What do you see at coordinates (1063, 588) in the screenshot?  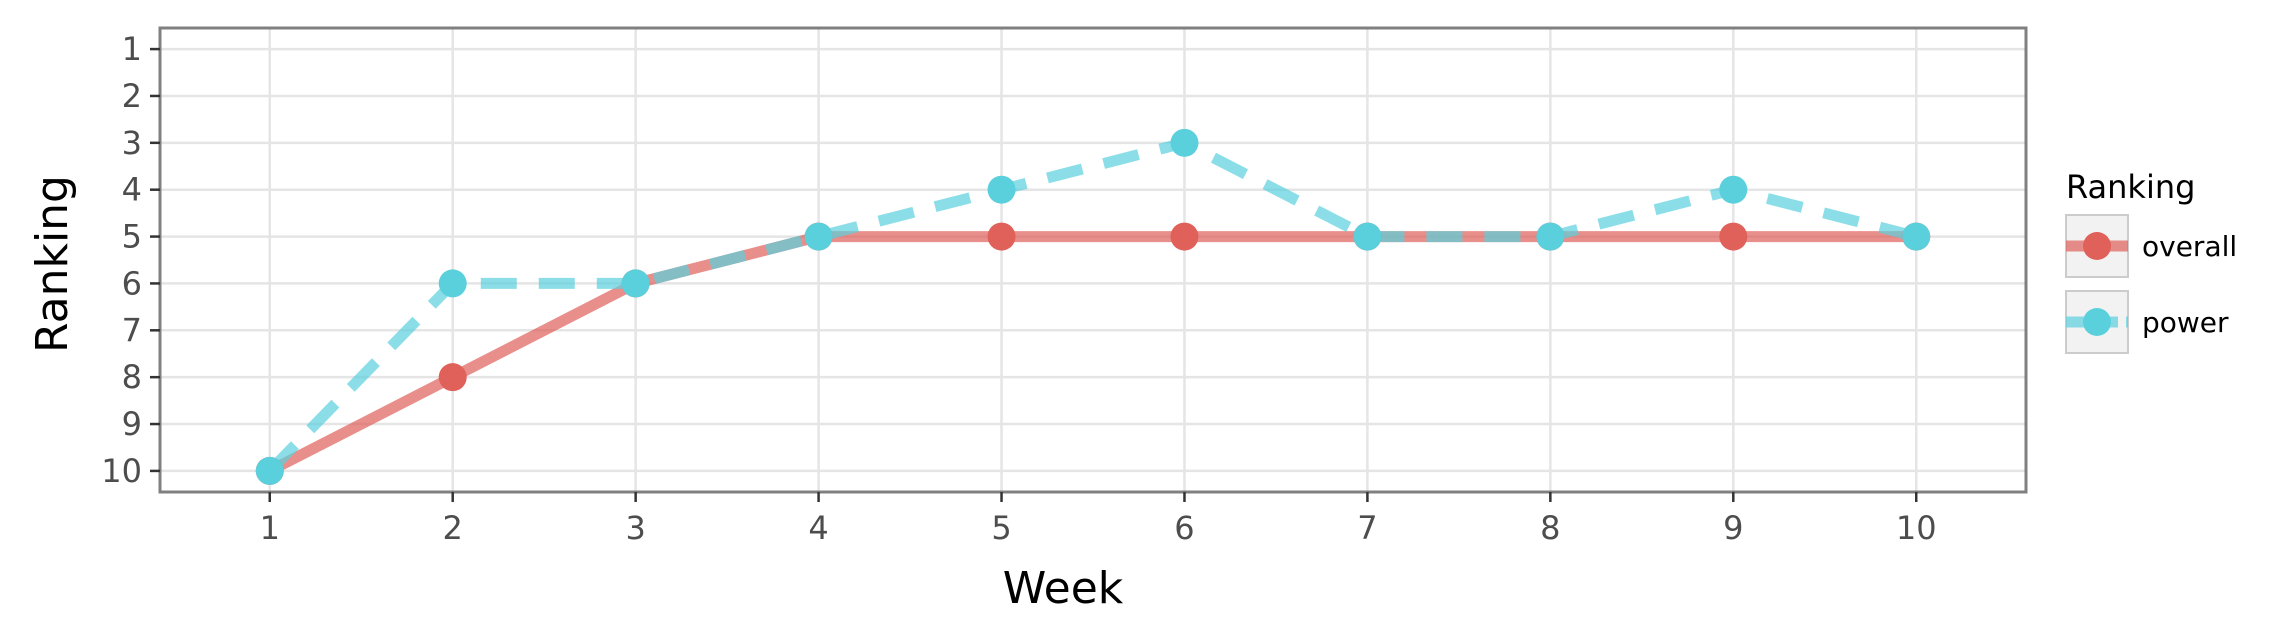 I see `x-axis-title: Week` at bounding box center [1063, 588].